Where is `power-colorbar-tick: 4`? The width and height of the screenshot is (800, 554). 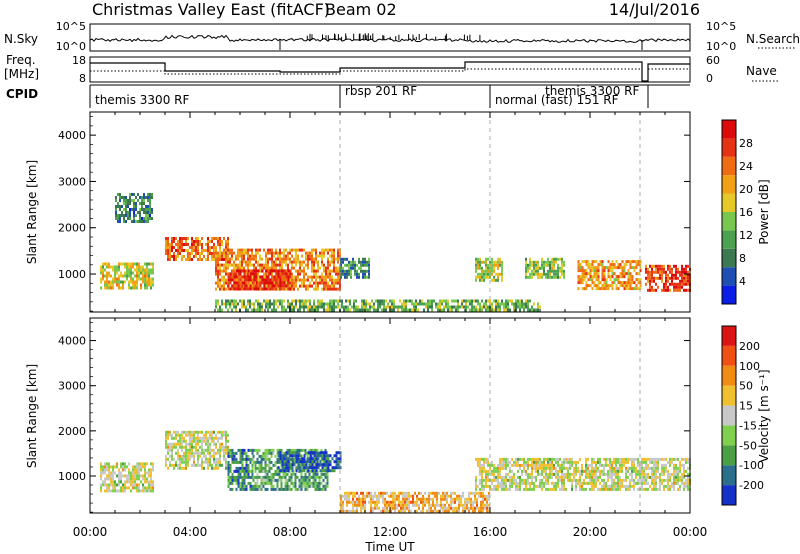
power-colorbar-tick: 4 is located at coordinates (742, 281).